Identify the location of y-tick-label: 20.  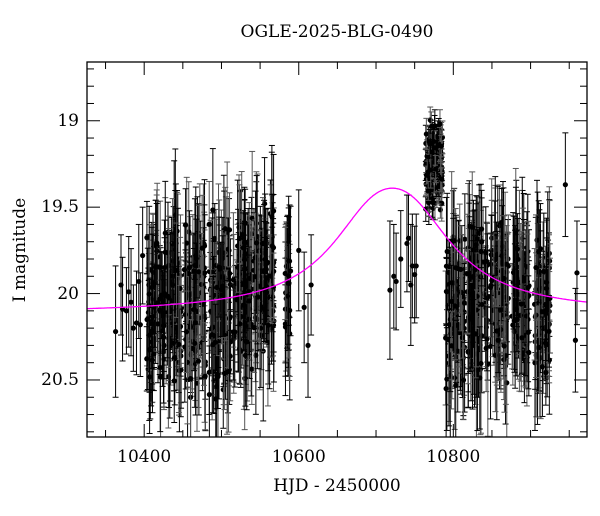
(68, 293).